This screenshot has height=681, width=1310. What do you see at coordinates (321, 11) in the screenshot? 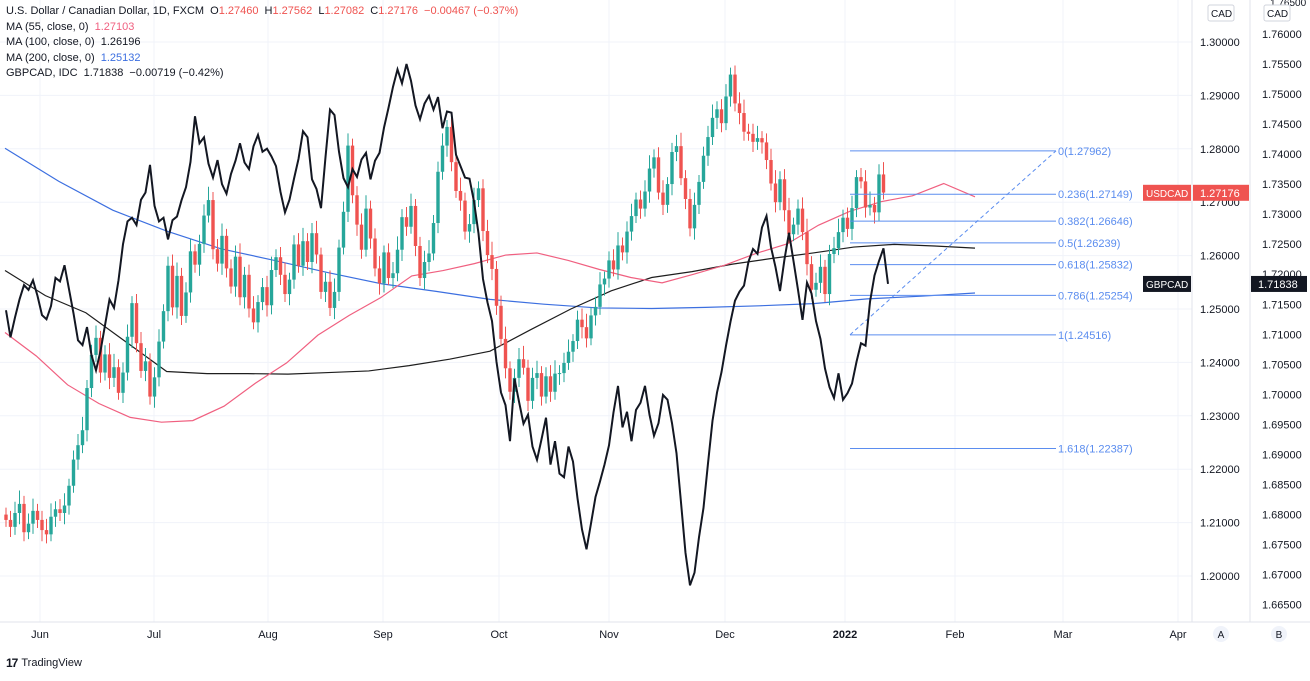
I see `ohlc-low-key: L` at bounding box center [321, 11].